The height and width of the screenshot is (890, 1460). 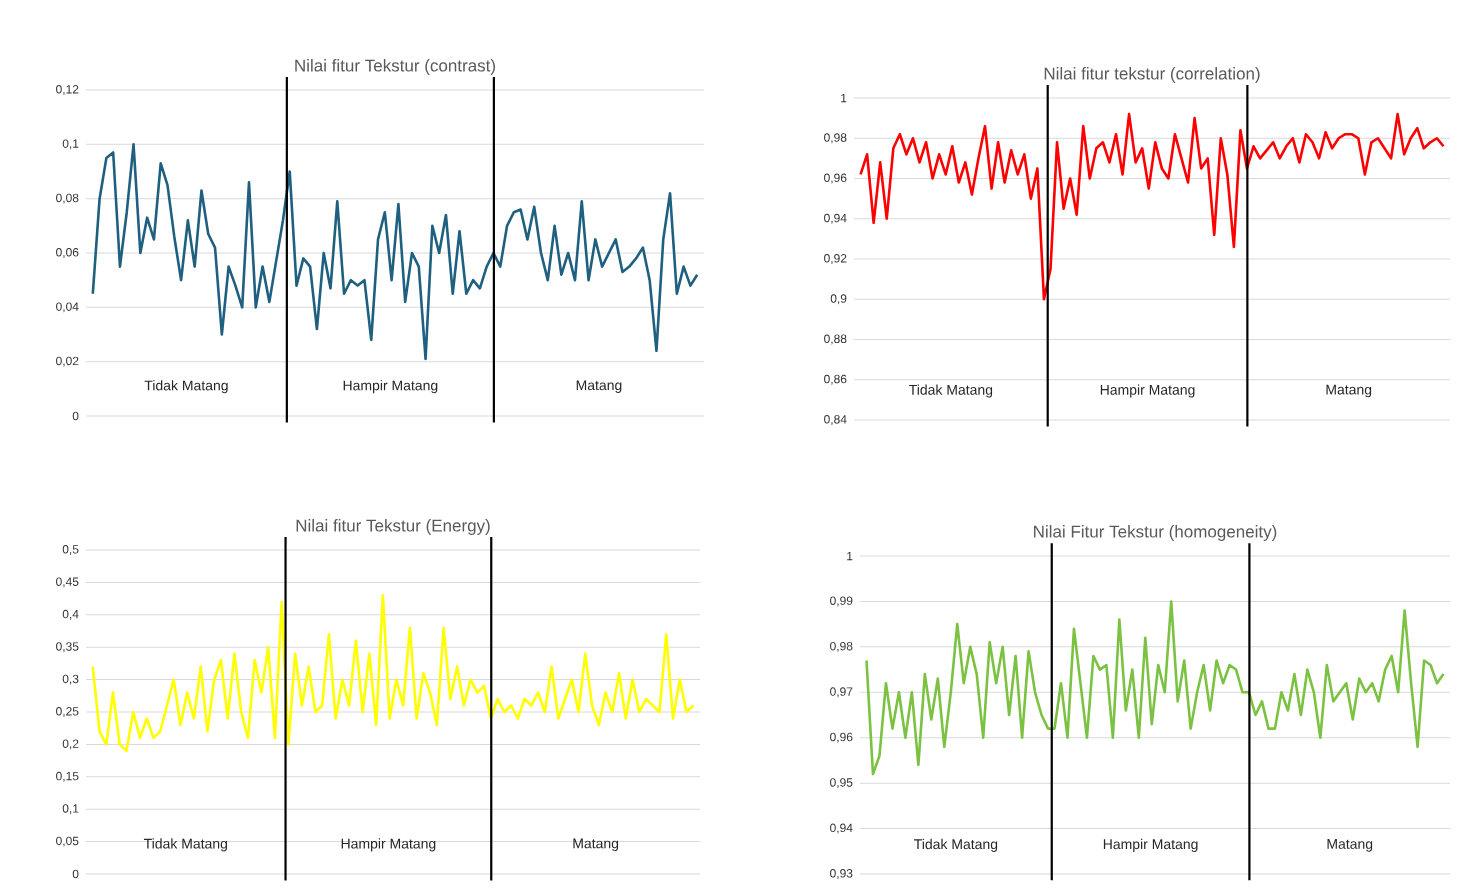 I want to click on chart-title: Nilai fitur Tekstur (Energy), so click(x=393, y=527).